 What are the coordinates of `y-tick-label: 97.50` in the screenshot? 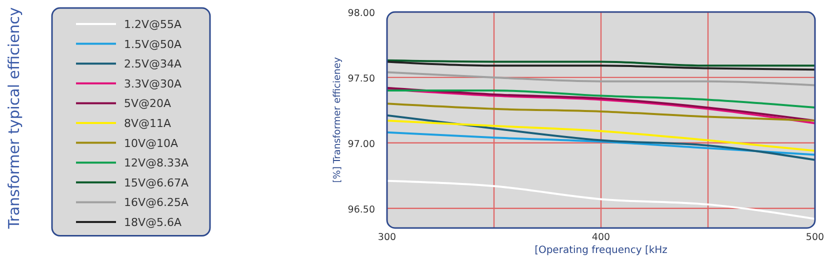 It's located at (361, 78).